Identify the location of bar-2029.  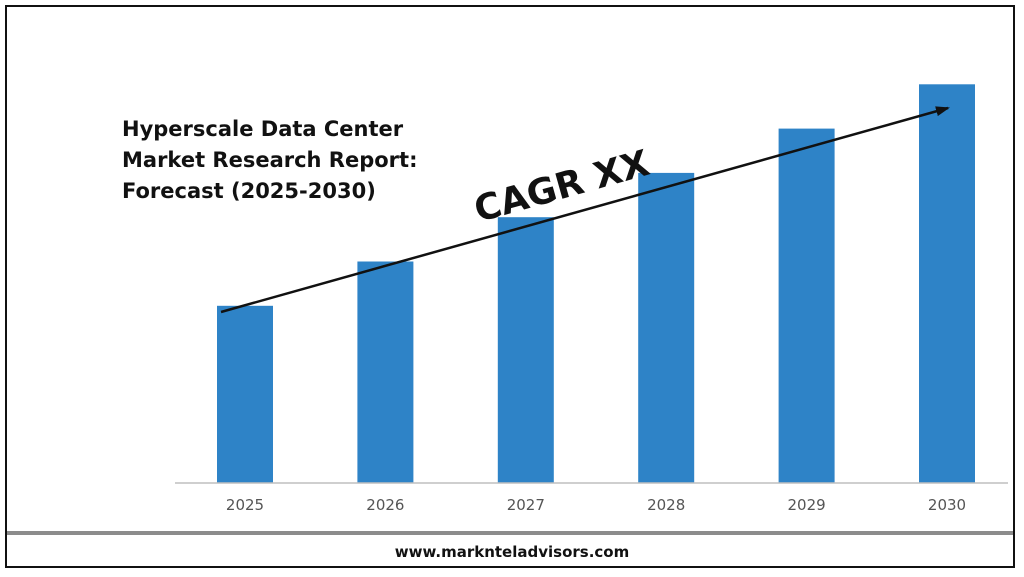
(806, 305).